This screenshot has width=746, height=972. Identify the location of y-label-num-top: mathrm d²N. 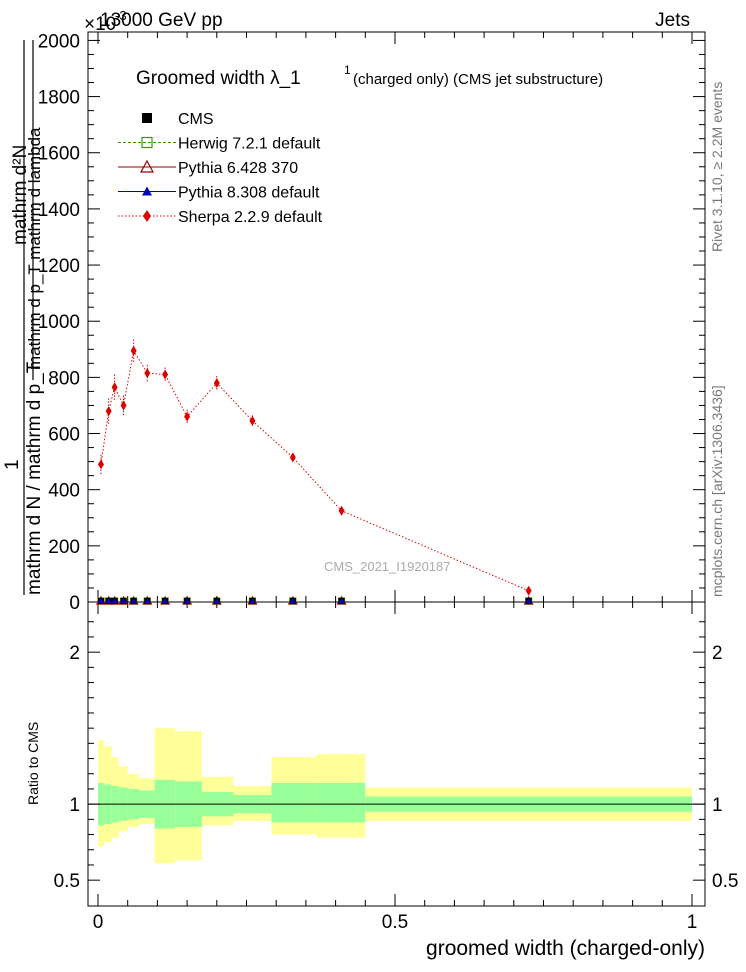
(20, 195).